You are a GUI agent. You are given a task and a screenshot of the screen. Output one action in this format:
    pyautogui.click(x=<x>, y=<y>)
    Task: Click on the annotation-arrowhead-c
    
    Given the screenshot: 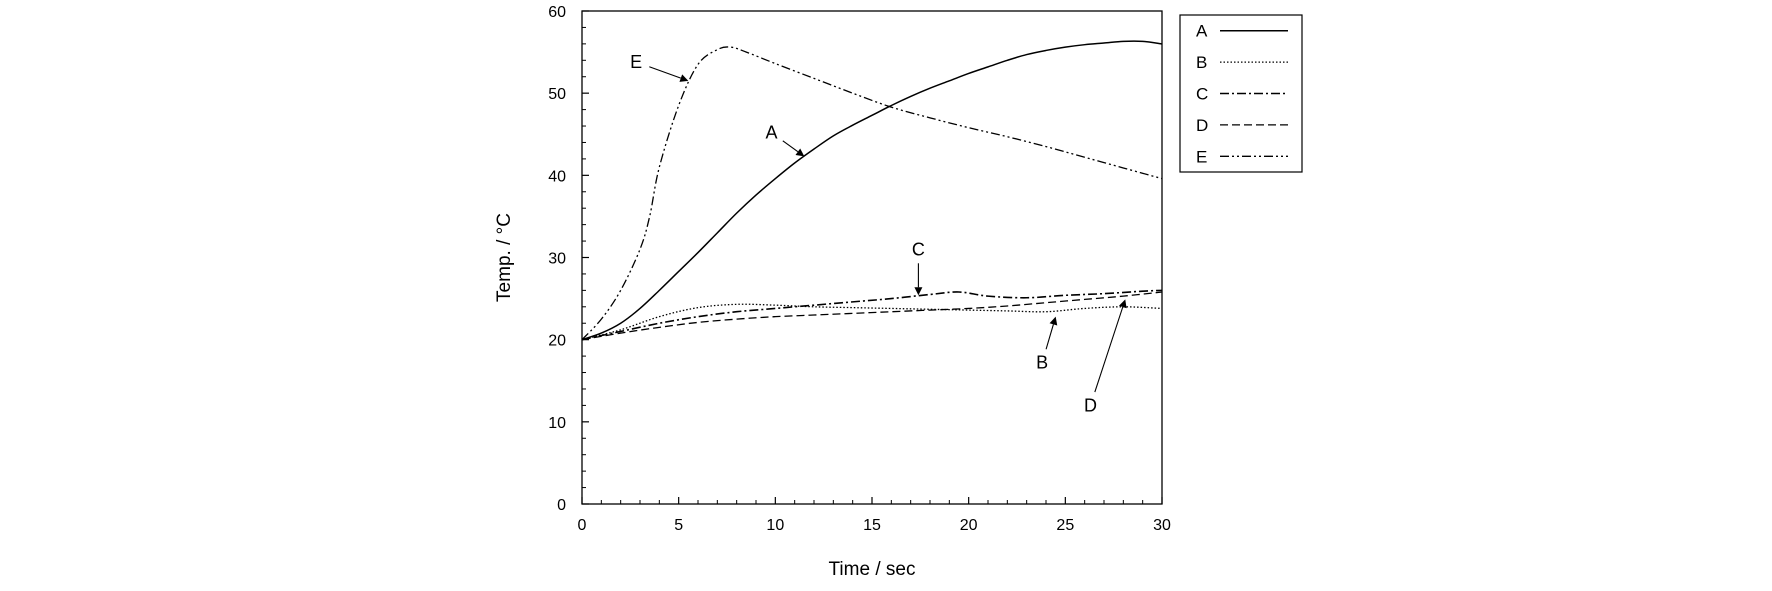 What is the action you would take?
    pyautogui.click(x=918, y=291)
    